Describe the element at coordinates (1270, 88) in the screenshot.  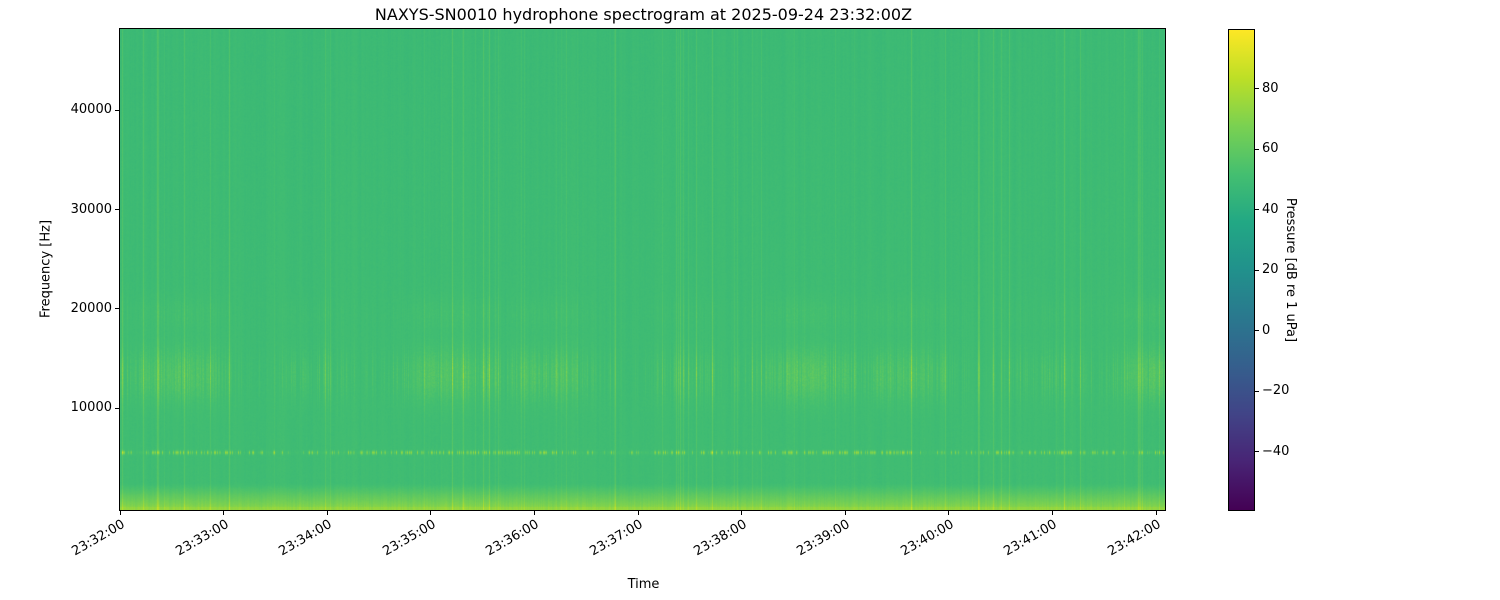
I see `colorbar-tick-label: 80` at that location.